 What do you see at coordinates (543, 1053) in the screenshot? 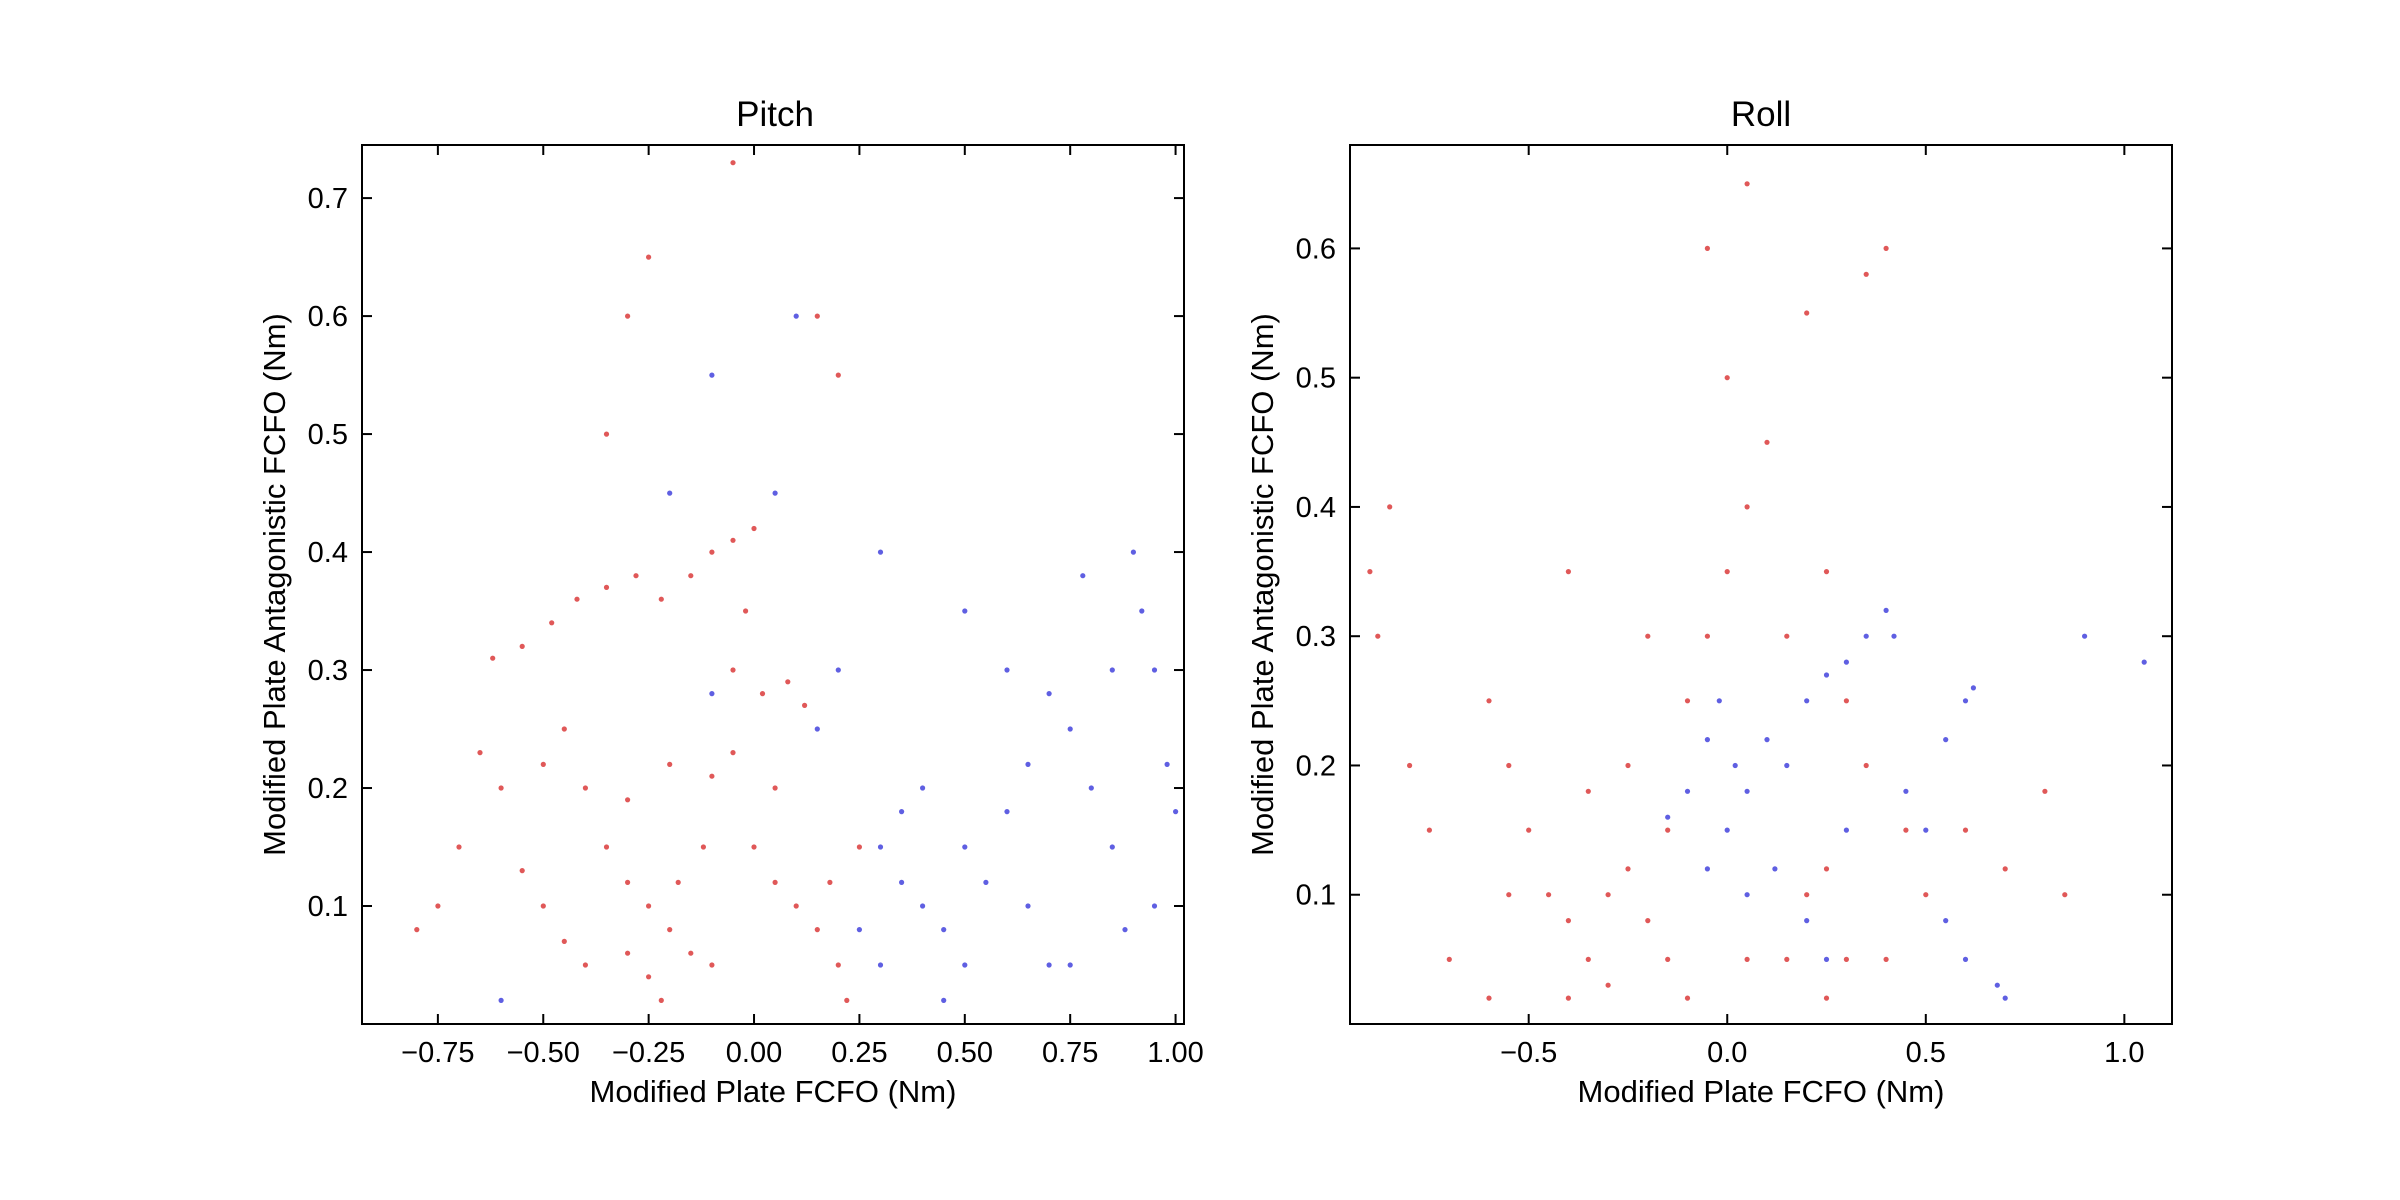
I see `x-tick-label: −0.50` at bounding box center [543, 1053].